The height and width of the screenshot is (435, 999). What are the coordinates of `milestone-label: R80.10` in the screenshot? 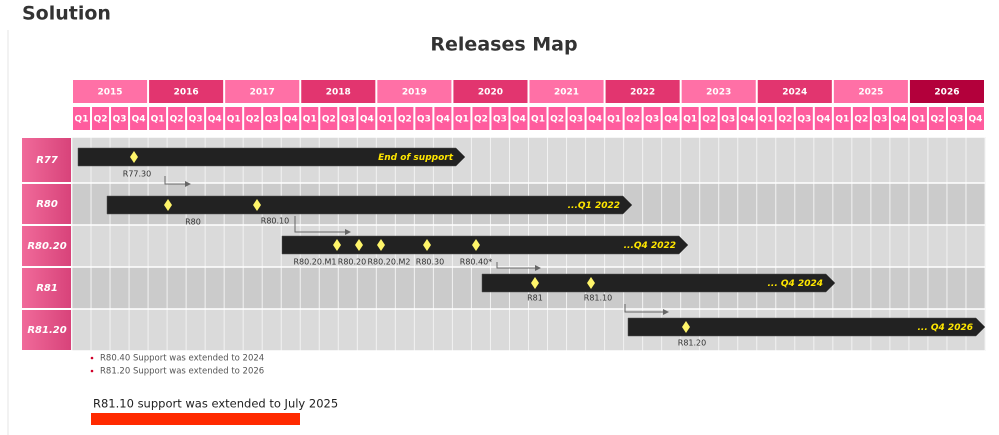 It's located at (275, 221).